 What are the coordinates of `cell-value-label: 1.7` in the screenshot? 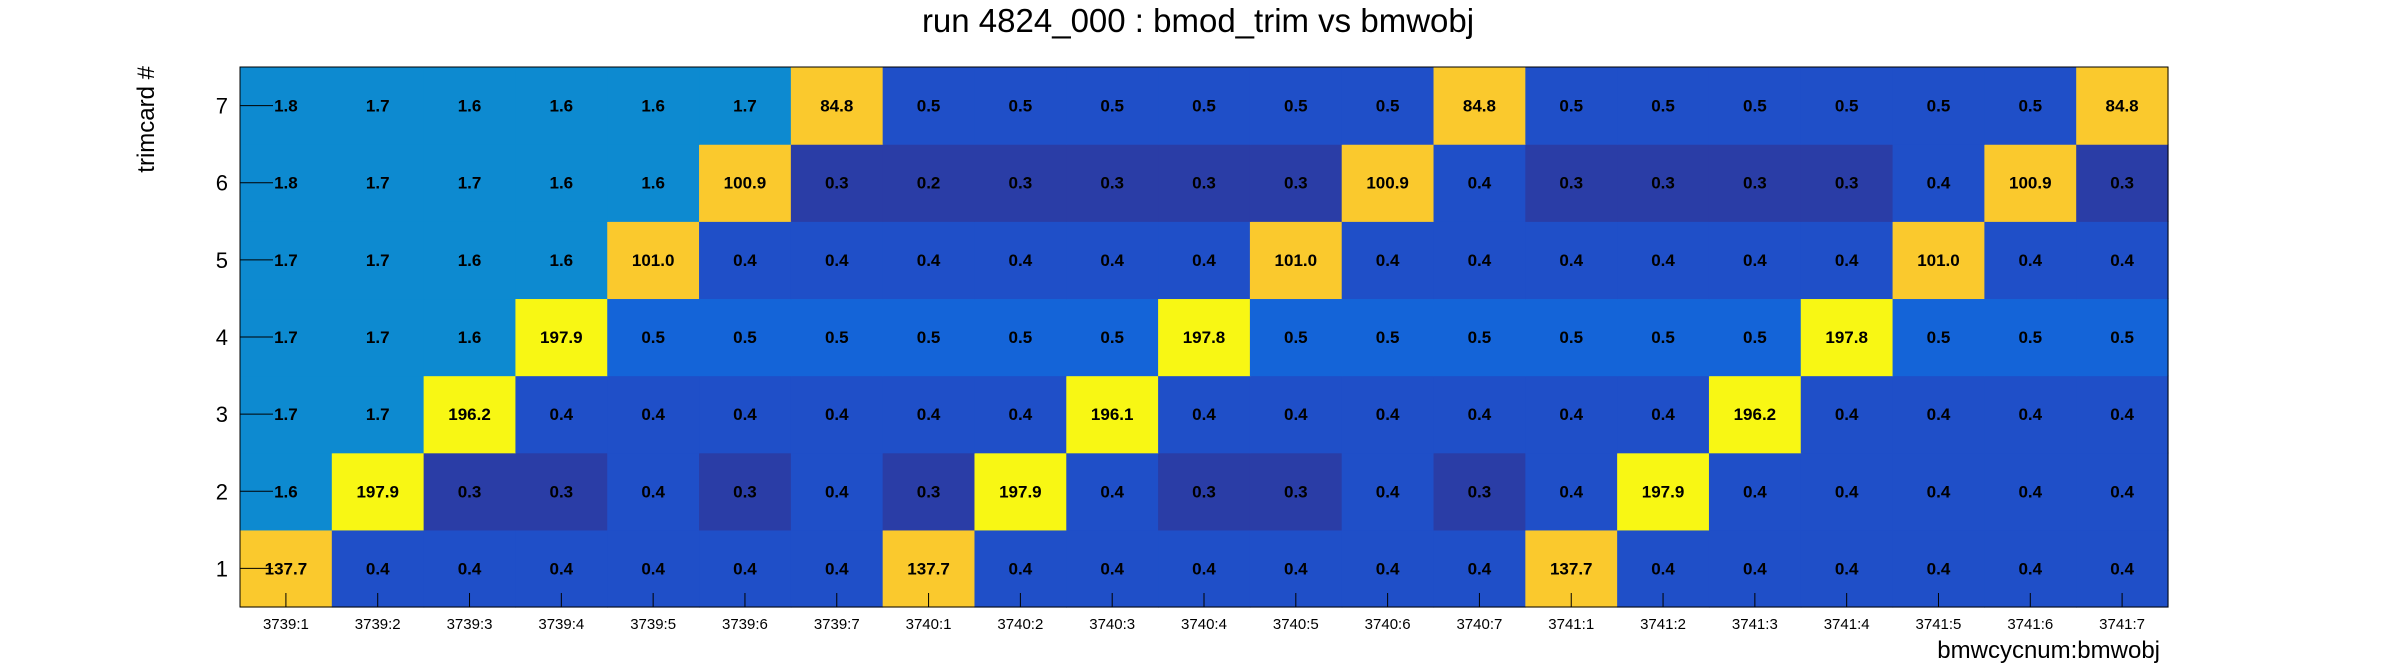 It's located at (470, 183).